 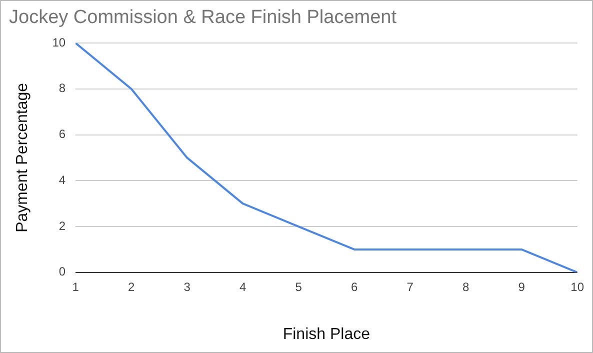 I want to click on x-tick-label: 1, so click(x=76, y=287).